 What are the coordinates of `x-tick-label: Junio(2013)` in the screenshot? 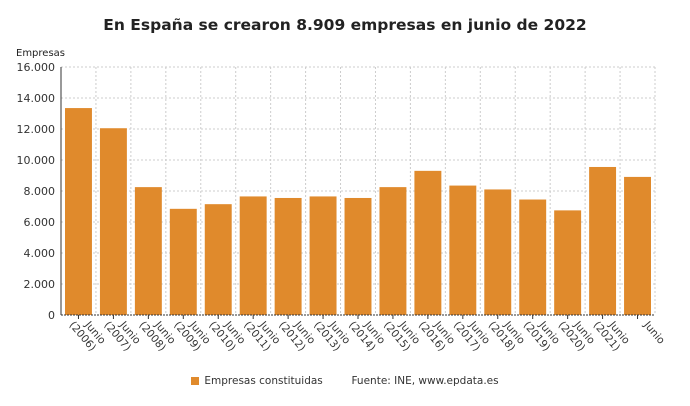 It's located at (331, 333).